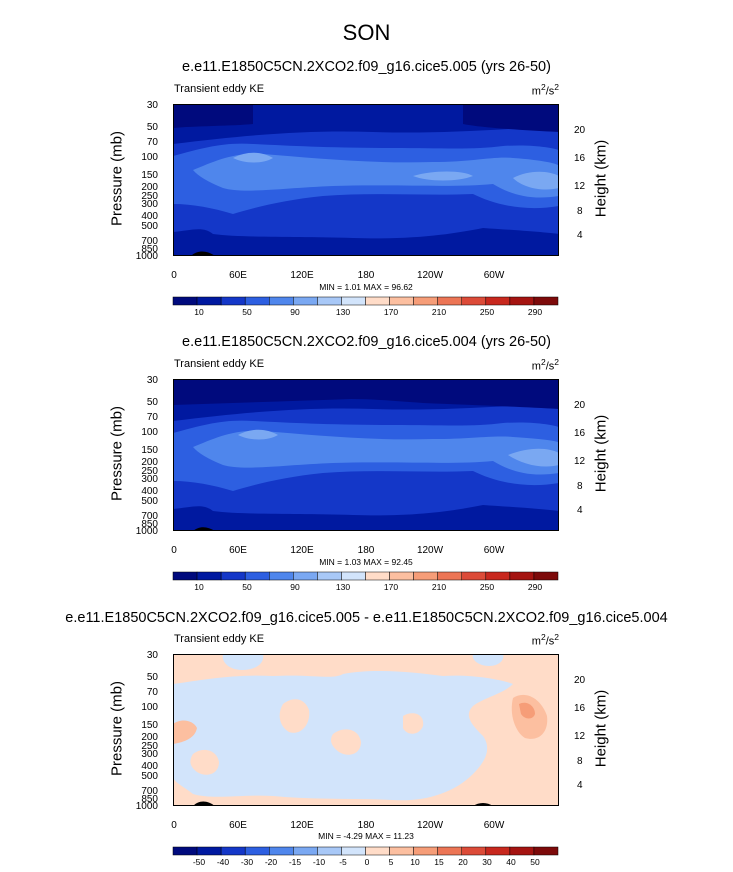 Image resolution: width=733 pixels, height=872 pixels. I want to click on panel-2-ytick: 700, so click(149, 516).